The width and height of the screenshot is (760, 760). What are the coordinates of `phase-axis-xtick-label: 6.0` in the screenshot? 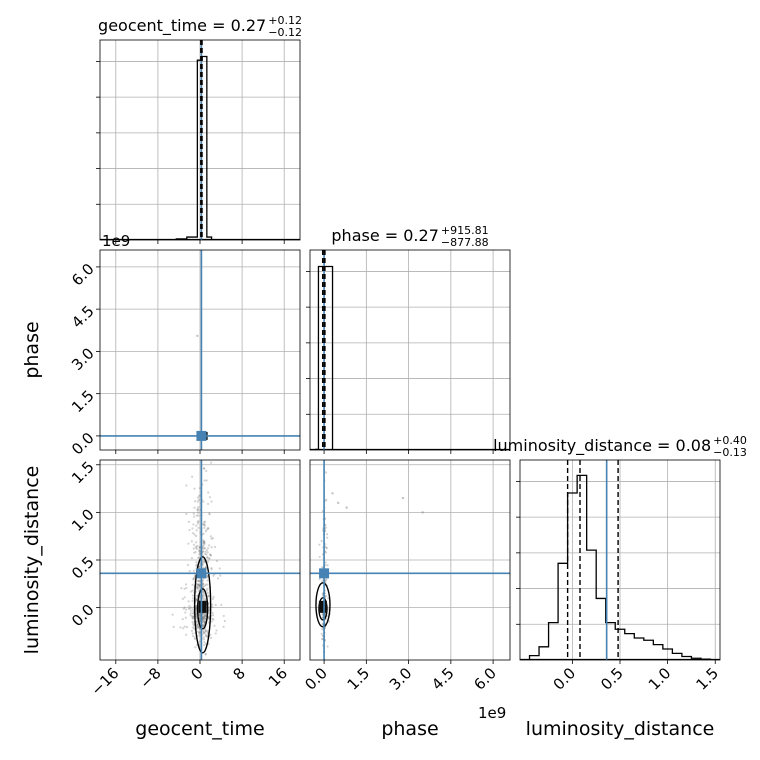 It's located at (485, 679).